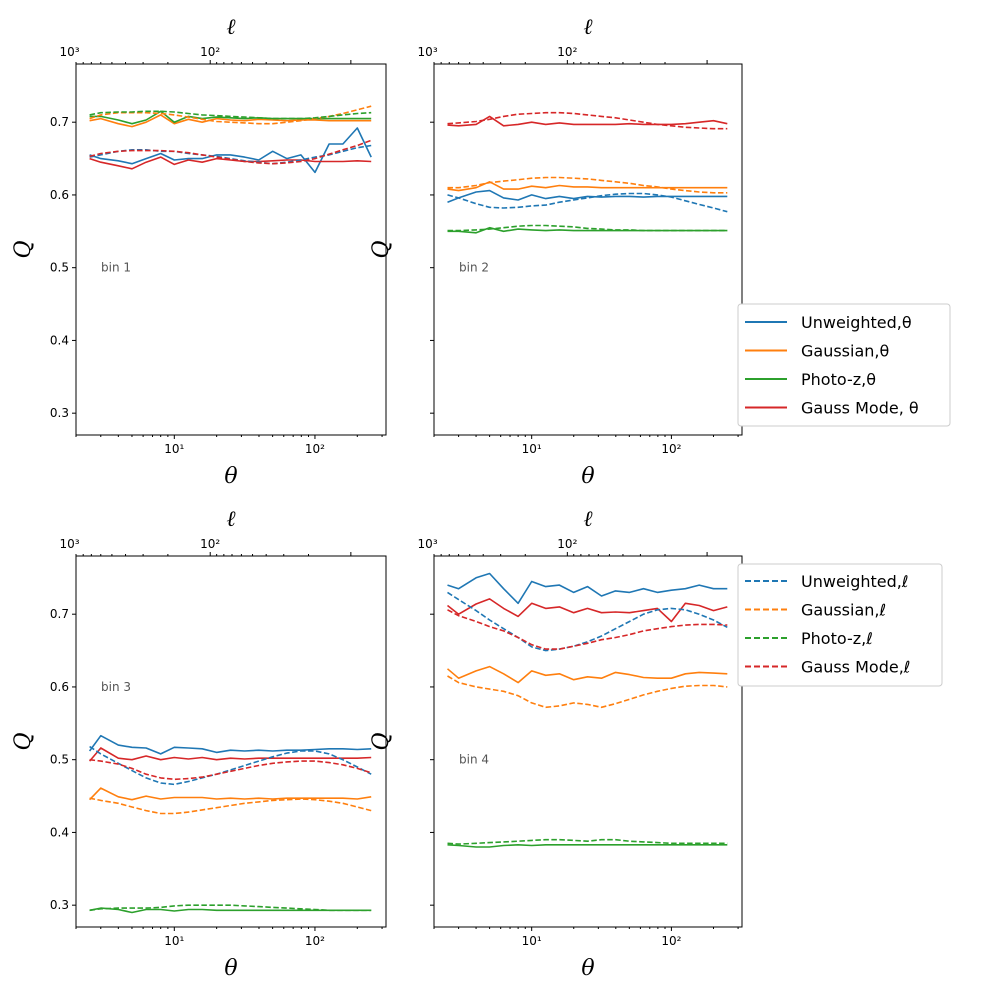 The width and height of the screenshot is (996, 996). Describe the element at coordinates (855, 581) in the screenshot. I see `legend-label-unweighted-ell: Unweighted,ℓ` at that location.